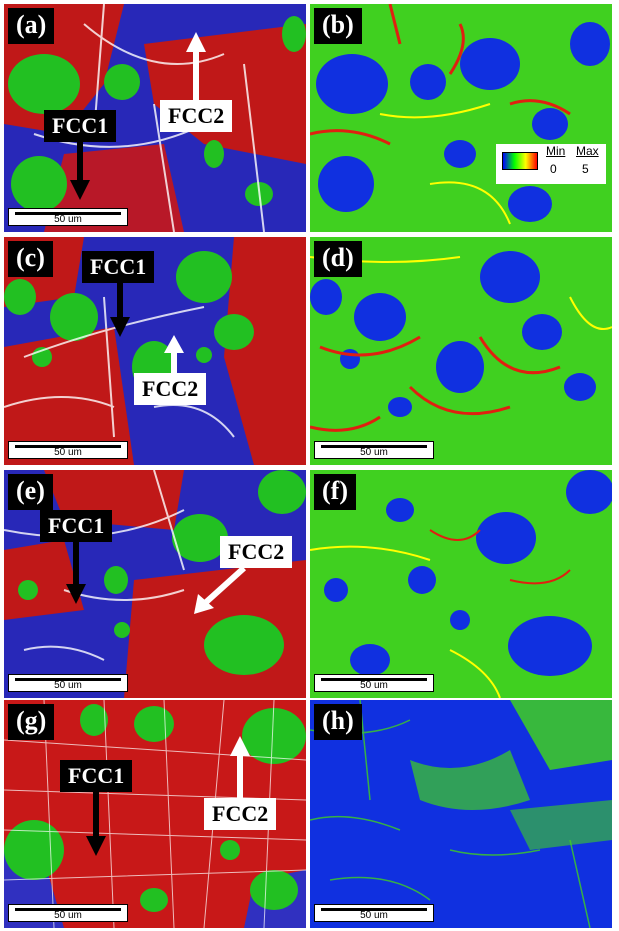 Image resolution: width=619 pixels, height=931 pixels. What do you see at coordinates (585, 169) in the screenshot?
I see `legend-max-value: 5` at bounding box center [585, 169].